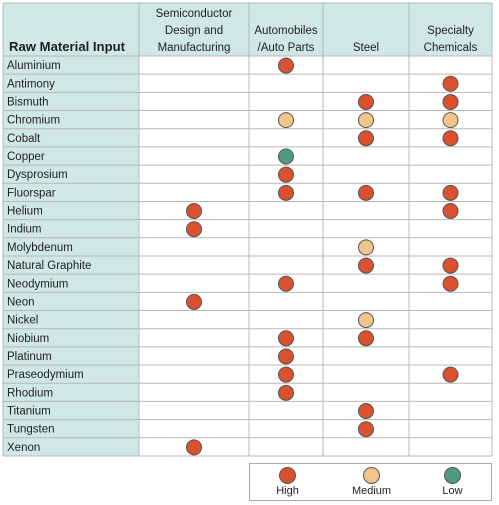  Describe the element at coordinates (286, 192) in the screenshot. I see `dot-fluorspar-col2` at that location.